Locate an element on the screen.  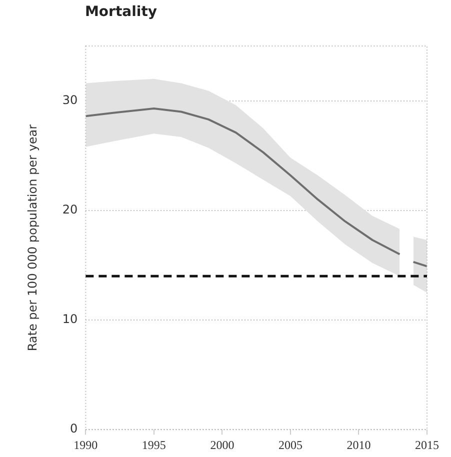
y-tick-label: 0 is located at coordinates (74, 429).